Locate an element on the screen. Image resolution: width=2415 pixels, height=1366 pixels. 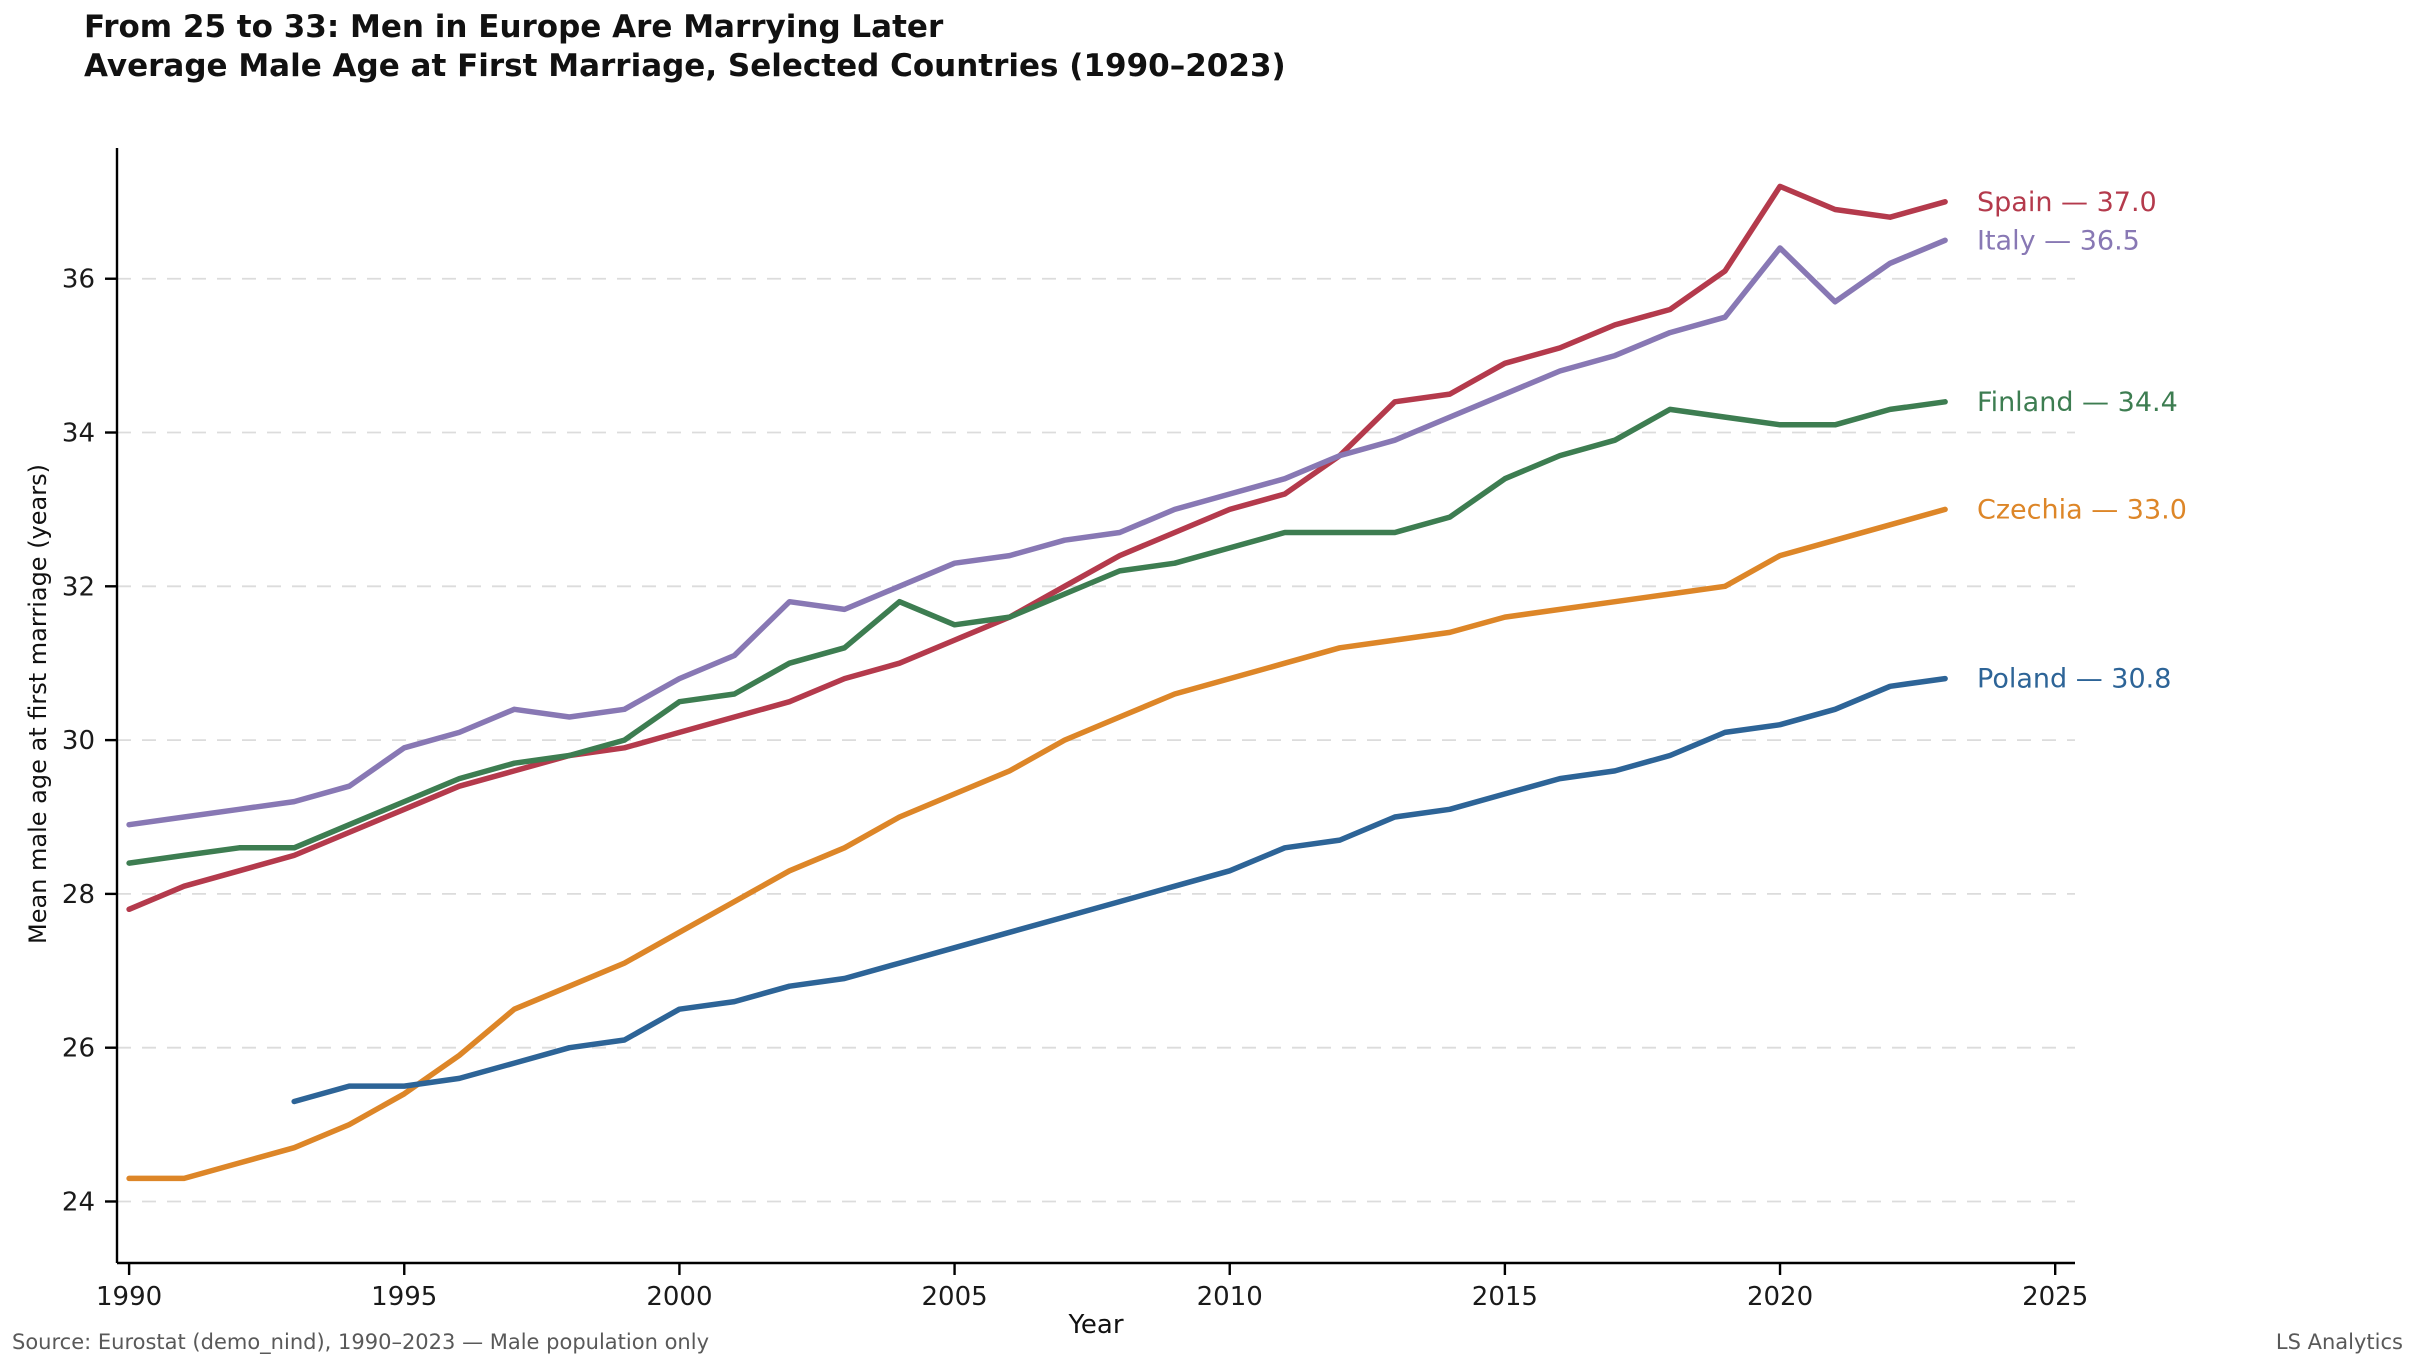
x-tick-label-1990: 1990 is located at coordinates (129, 1297).